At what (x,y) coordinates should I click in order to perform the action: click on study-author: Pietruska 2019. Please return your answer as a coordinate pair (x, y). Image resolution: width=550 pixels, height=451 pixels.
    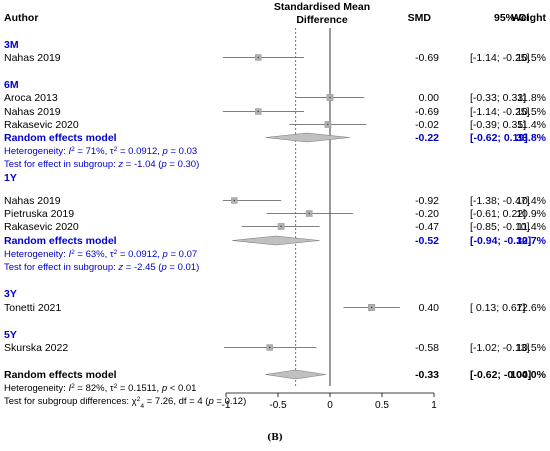
    Looking at the image, I should click on (39, 214).